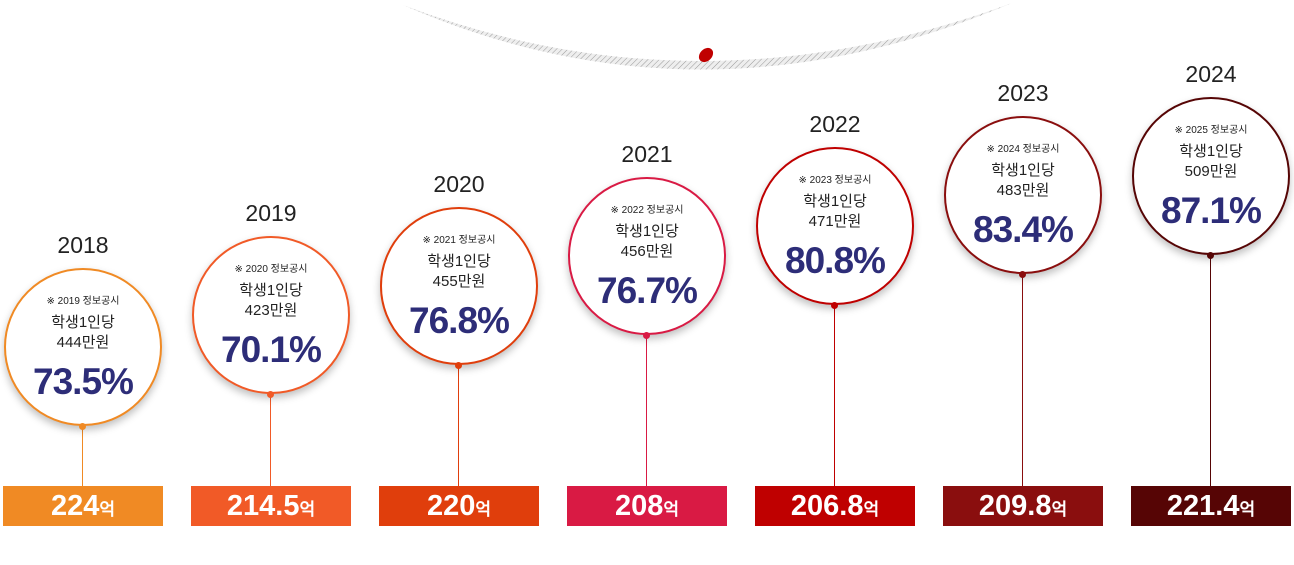 The height and width of the screenshot is (565, 1294). I want to click on percent-value: 70.1%, so click(271, 349).